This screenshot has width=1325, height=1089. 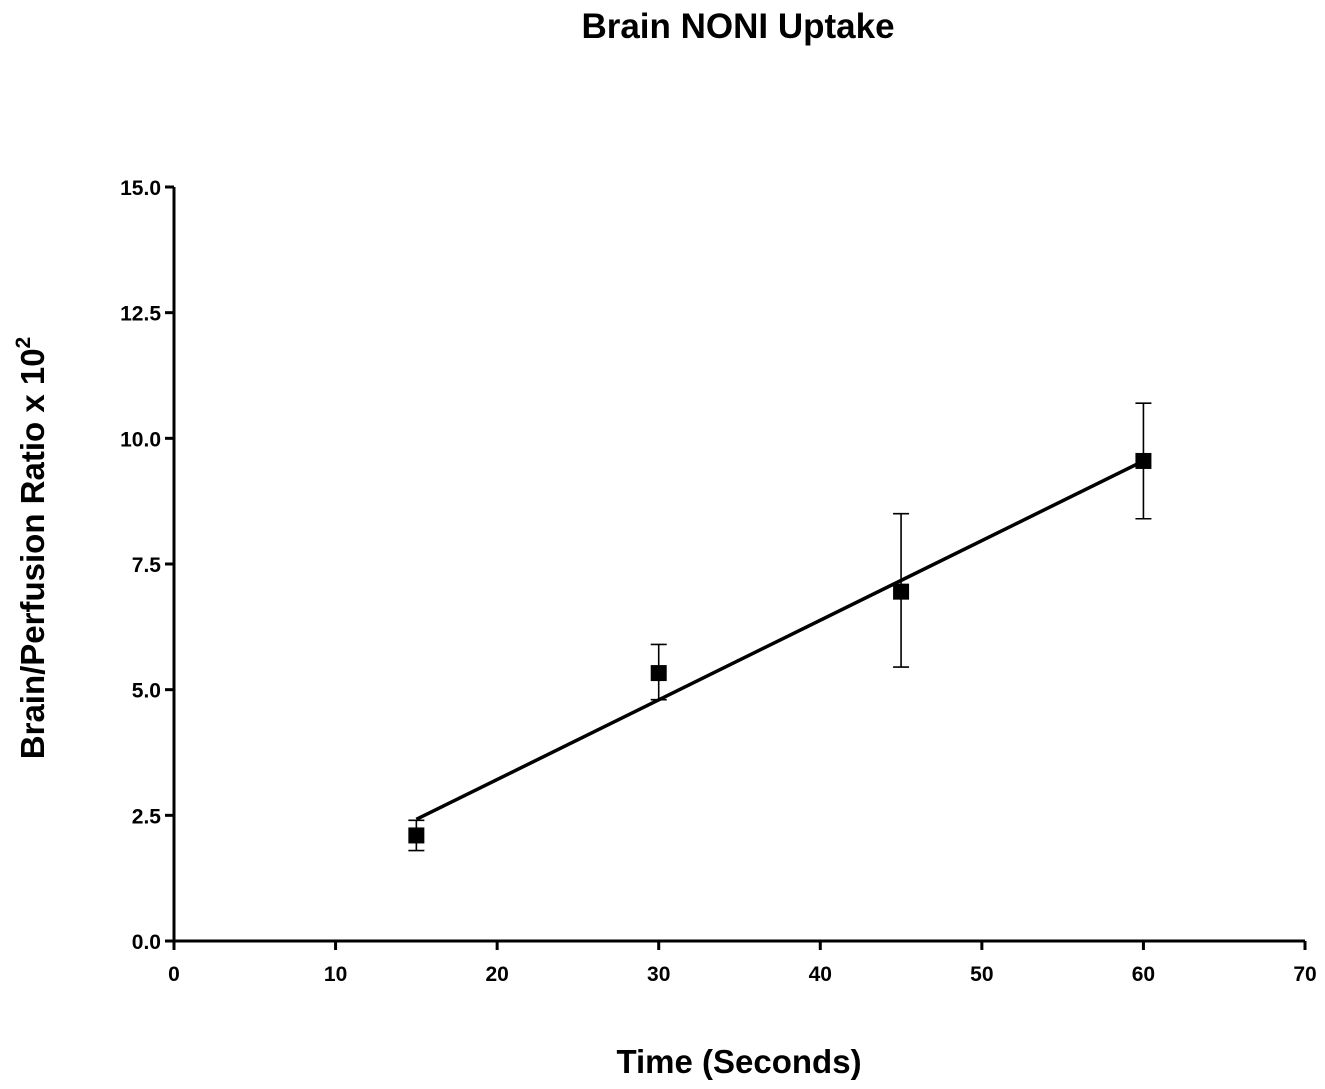 What do you see at coordinates (140, 439) in the screenshot?
I see `y-tick-label: 10.0` at bounding box center [140, 439].